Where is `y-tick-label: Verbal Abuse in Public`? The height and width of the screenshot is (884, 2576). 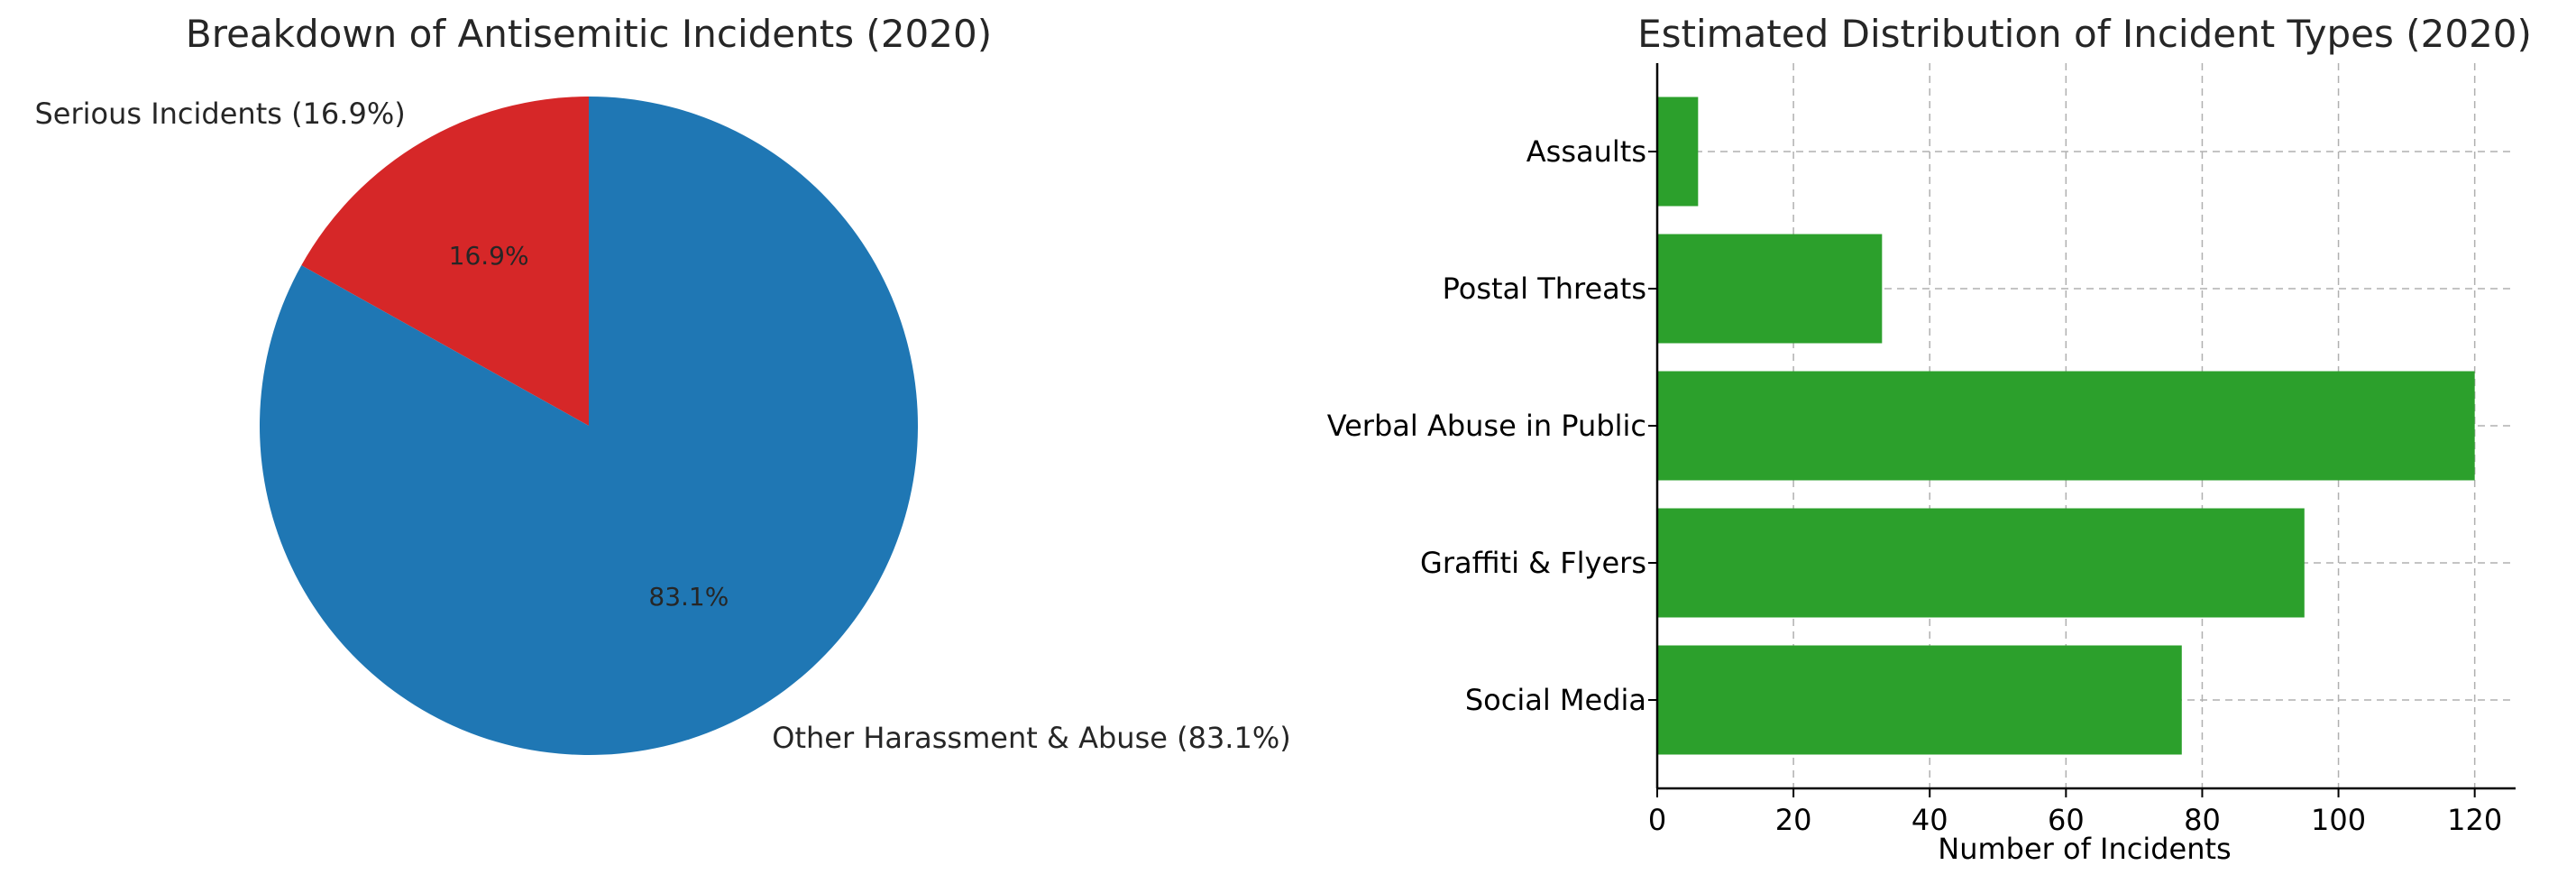
y-tick-label: Verbal Abuse in Public is located at coordinates (1486, 426).